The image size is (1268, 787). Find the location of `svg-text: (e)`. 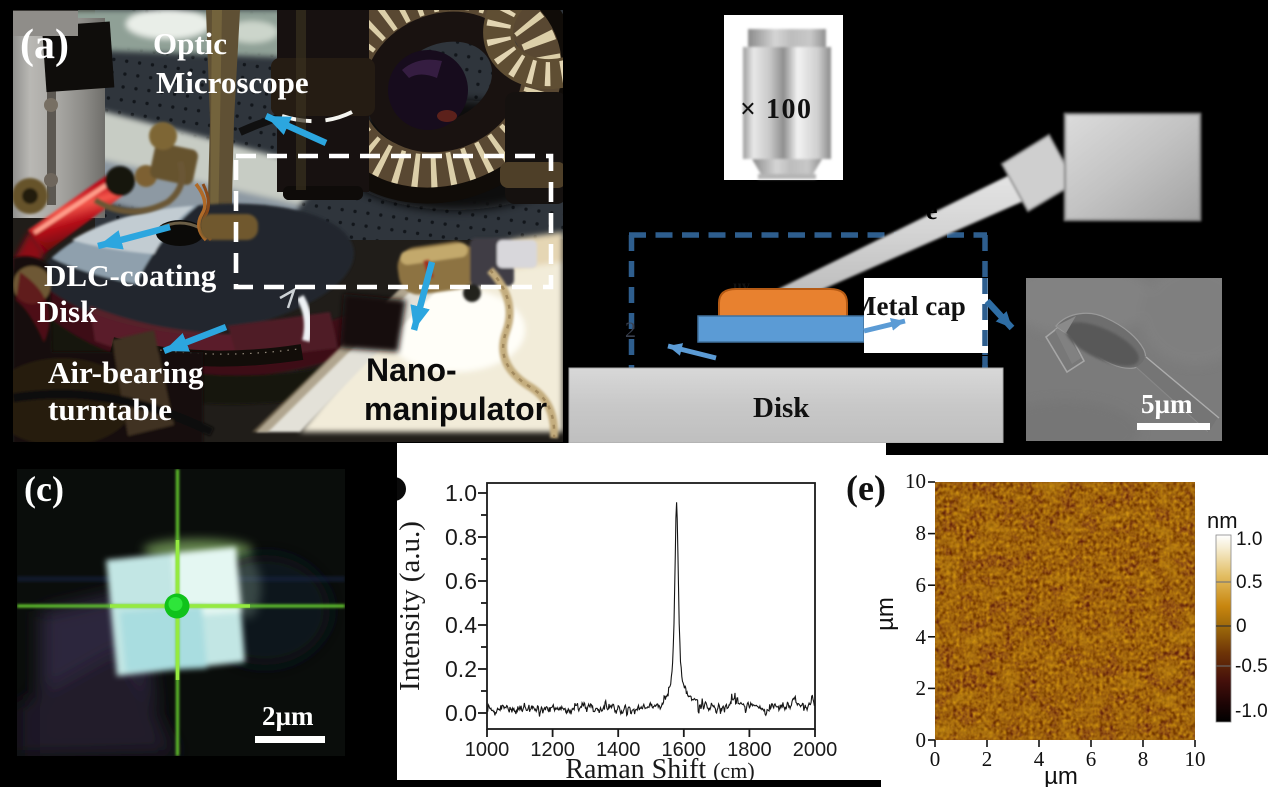

svg-text: (e) is located at coordinates (866, 488).